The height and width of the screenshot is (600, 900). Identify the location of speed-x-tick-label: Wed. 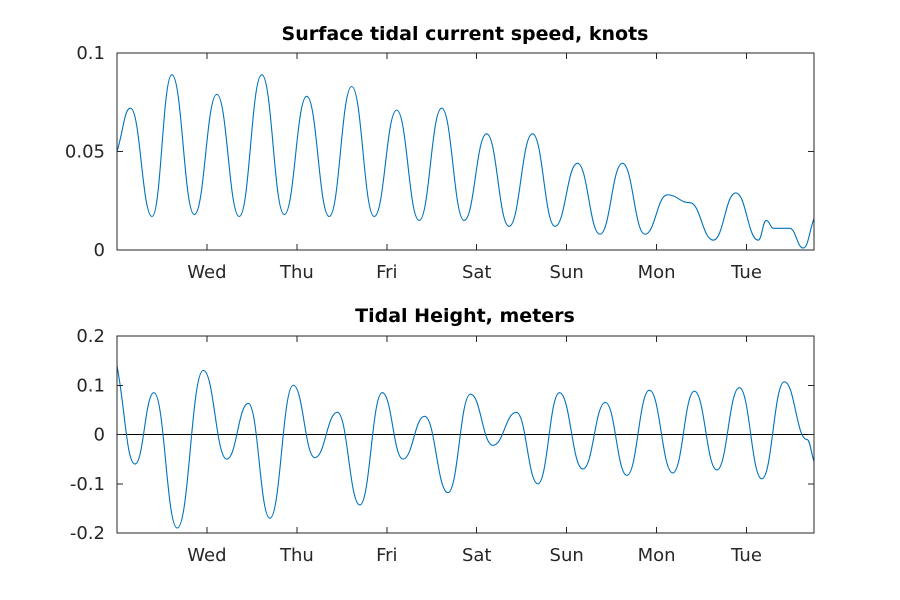
(206, 272).